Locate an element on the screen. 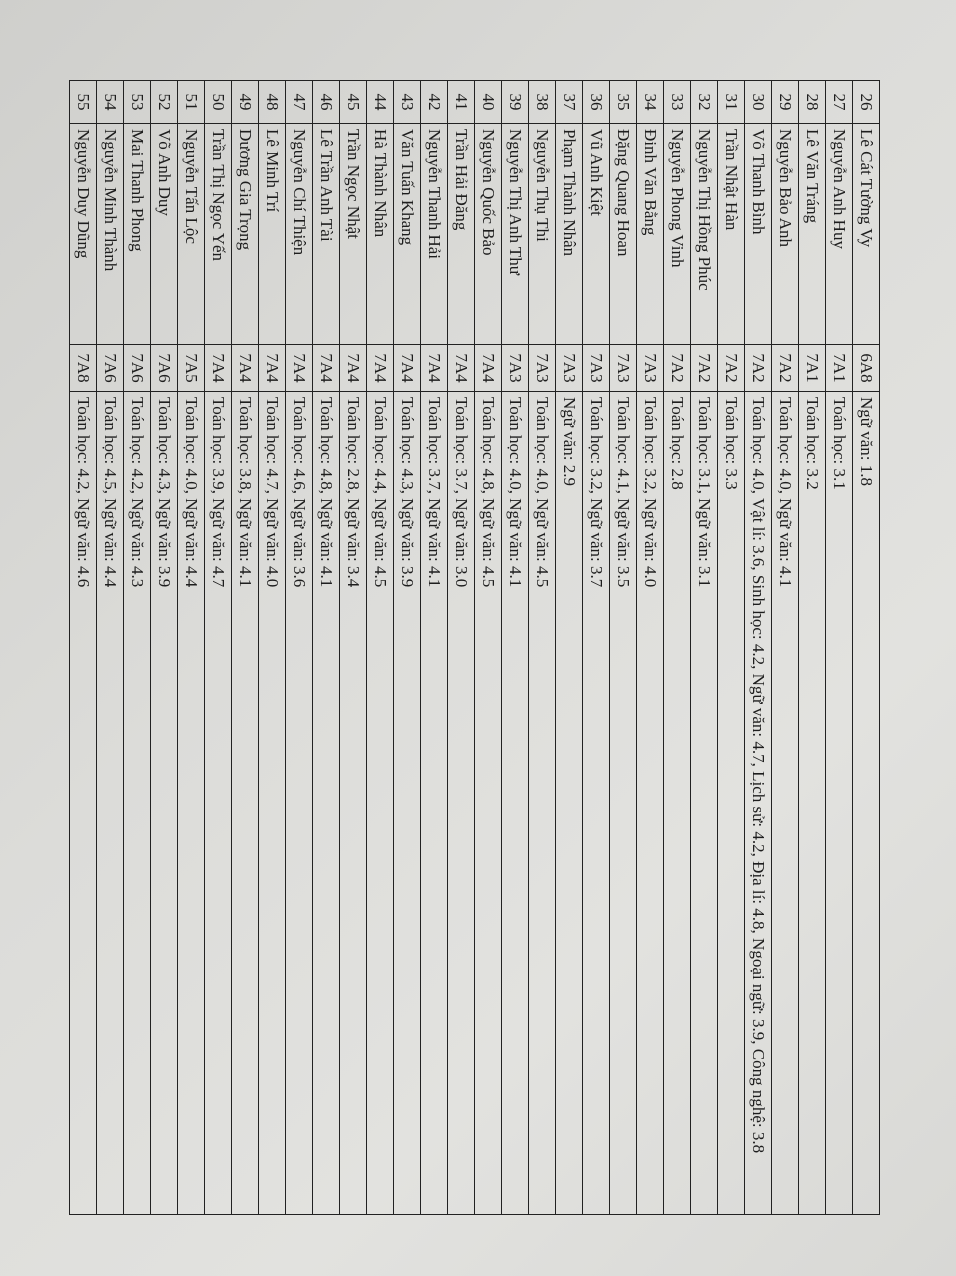  student-name: Nguyễn Anh Huy is located at coordinates (839, 234).